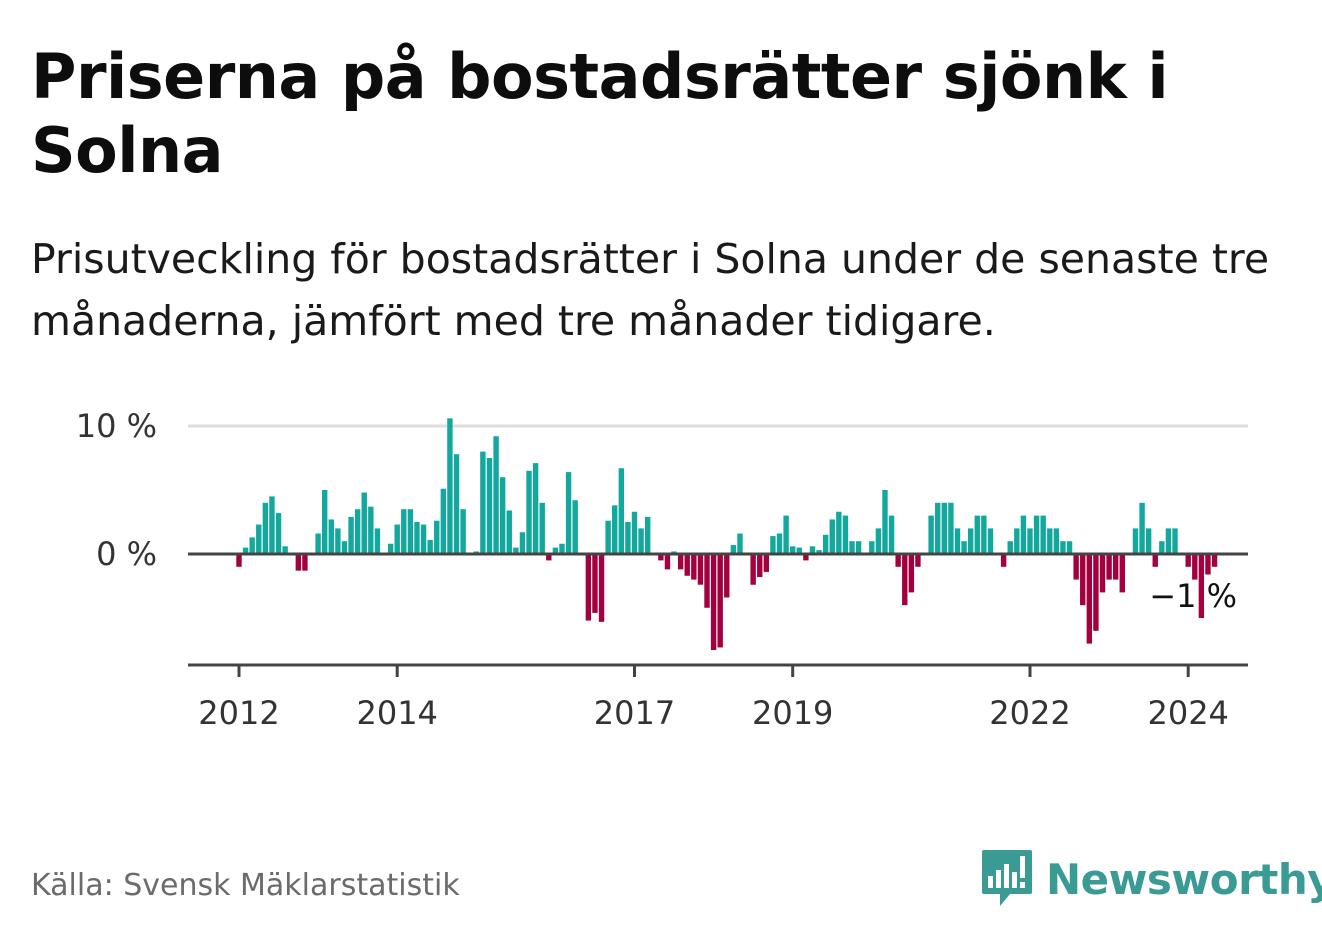  What do you see at coordinates (116, 426) in the screenshot?
I see `y-tick-label: 10 %` at bounding box center [116, 426].